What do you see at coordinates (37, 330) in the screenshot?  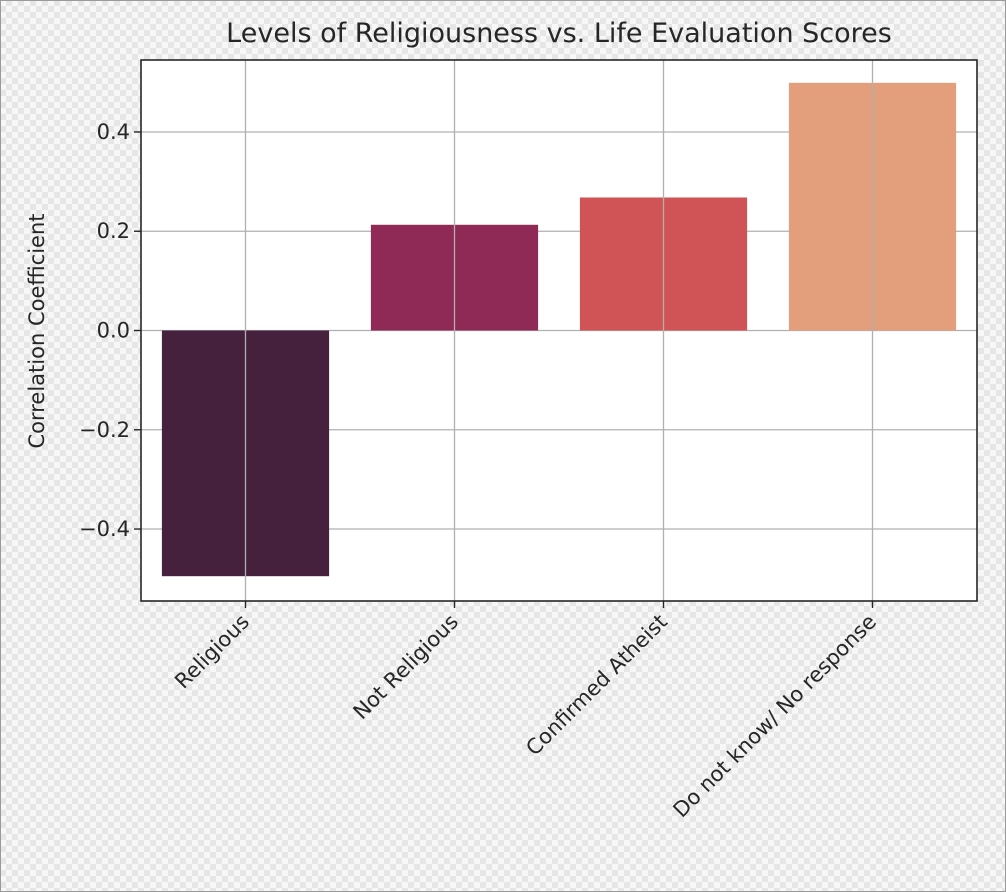 I see `y-axis-label: Correlation Coefficient` at bounding box center [37, 330].